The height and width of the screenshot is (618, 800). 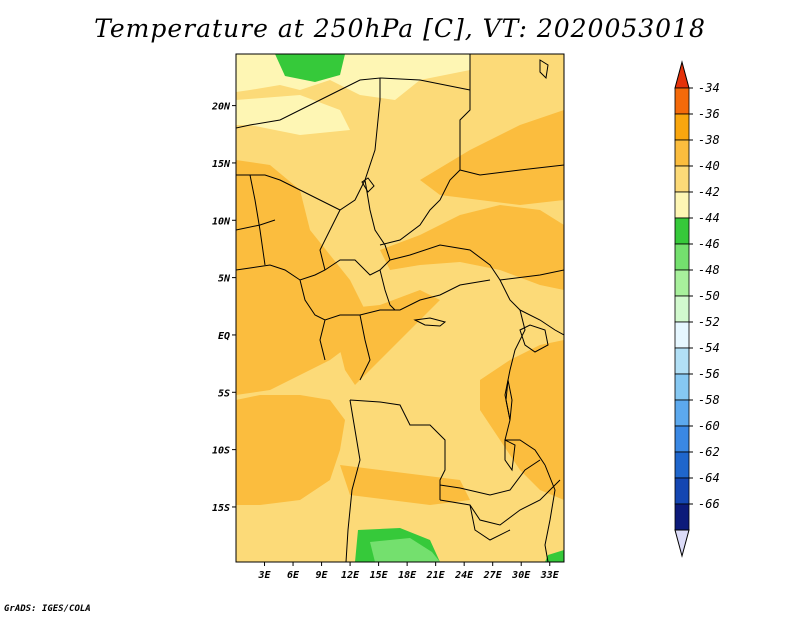 I want to click on field-north-green, so click(x=310, y=68).